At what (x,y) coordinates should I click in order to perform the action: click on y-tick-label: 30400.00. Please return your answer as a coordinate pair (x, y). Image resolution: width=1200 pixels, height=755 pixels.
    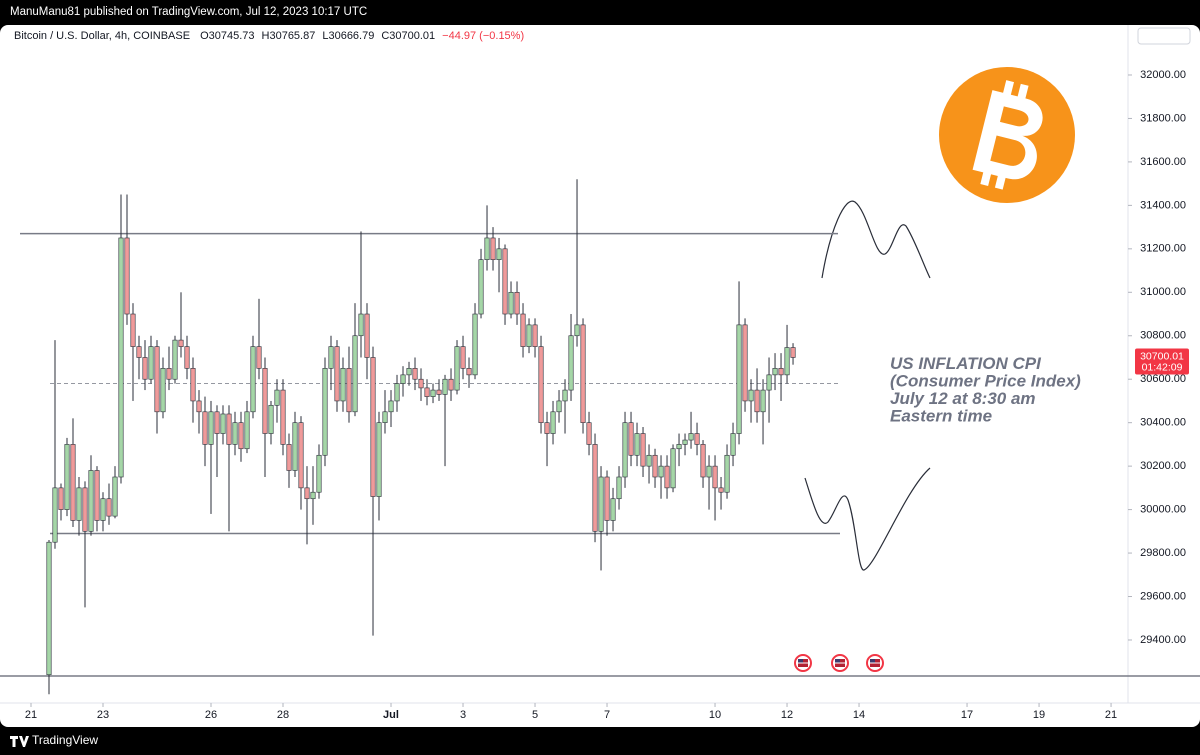
    Looking at the image, I should click on (1163, 423).